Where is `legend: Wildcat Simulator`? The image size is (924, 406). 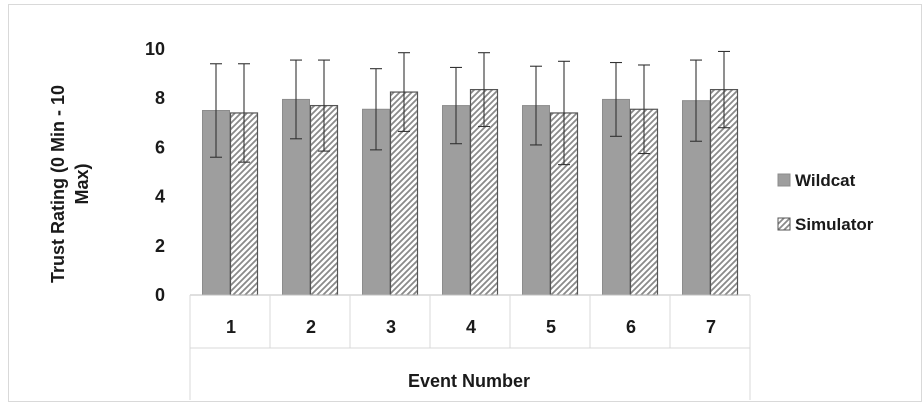
legend: Wildcat Simulator is located at coordinates (825, 202).